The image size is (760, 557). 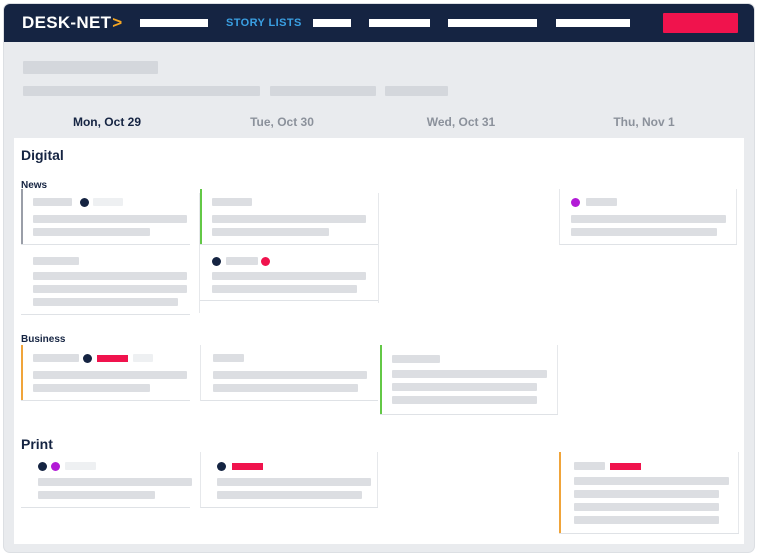 I want to click on app-logo: DESK-NET>, so click(x=72, y=23).